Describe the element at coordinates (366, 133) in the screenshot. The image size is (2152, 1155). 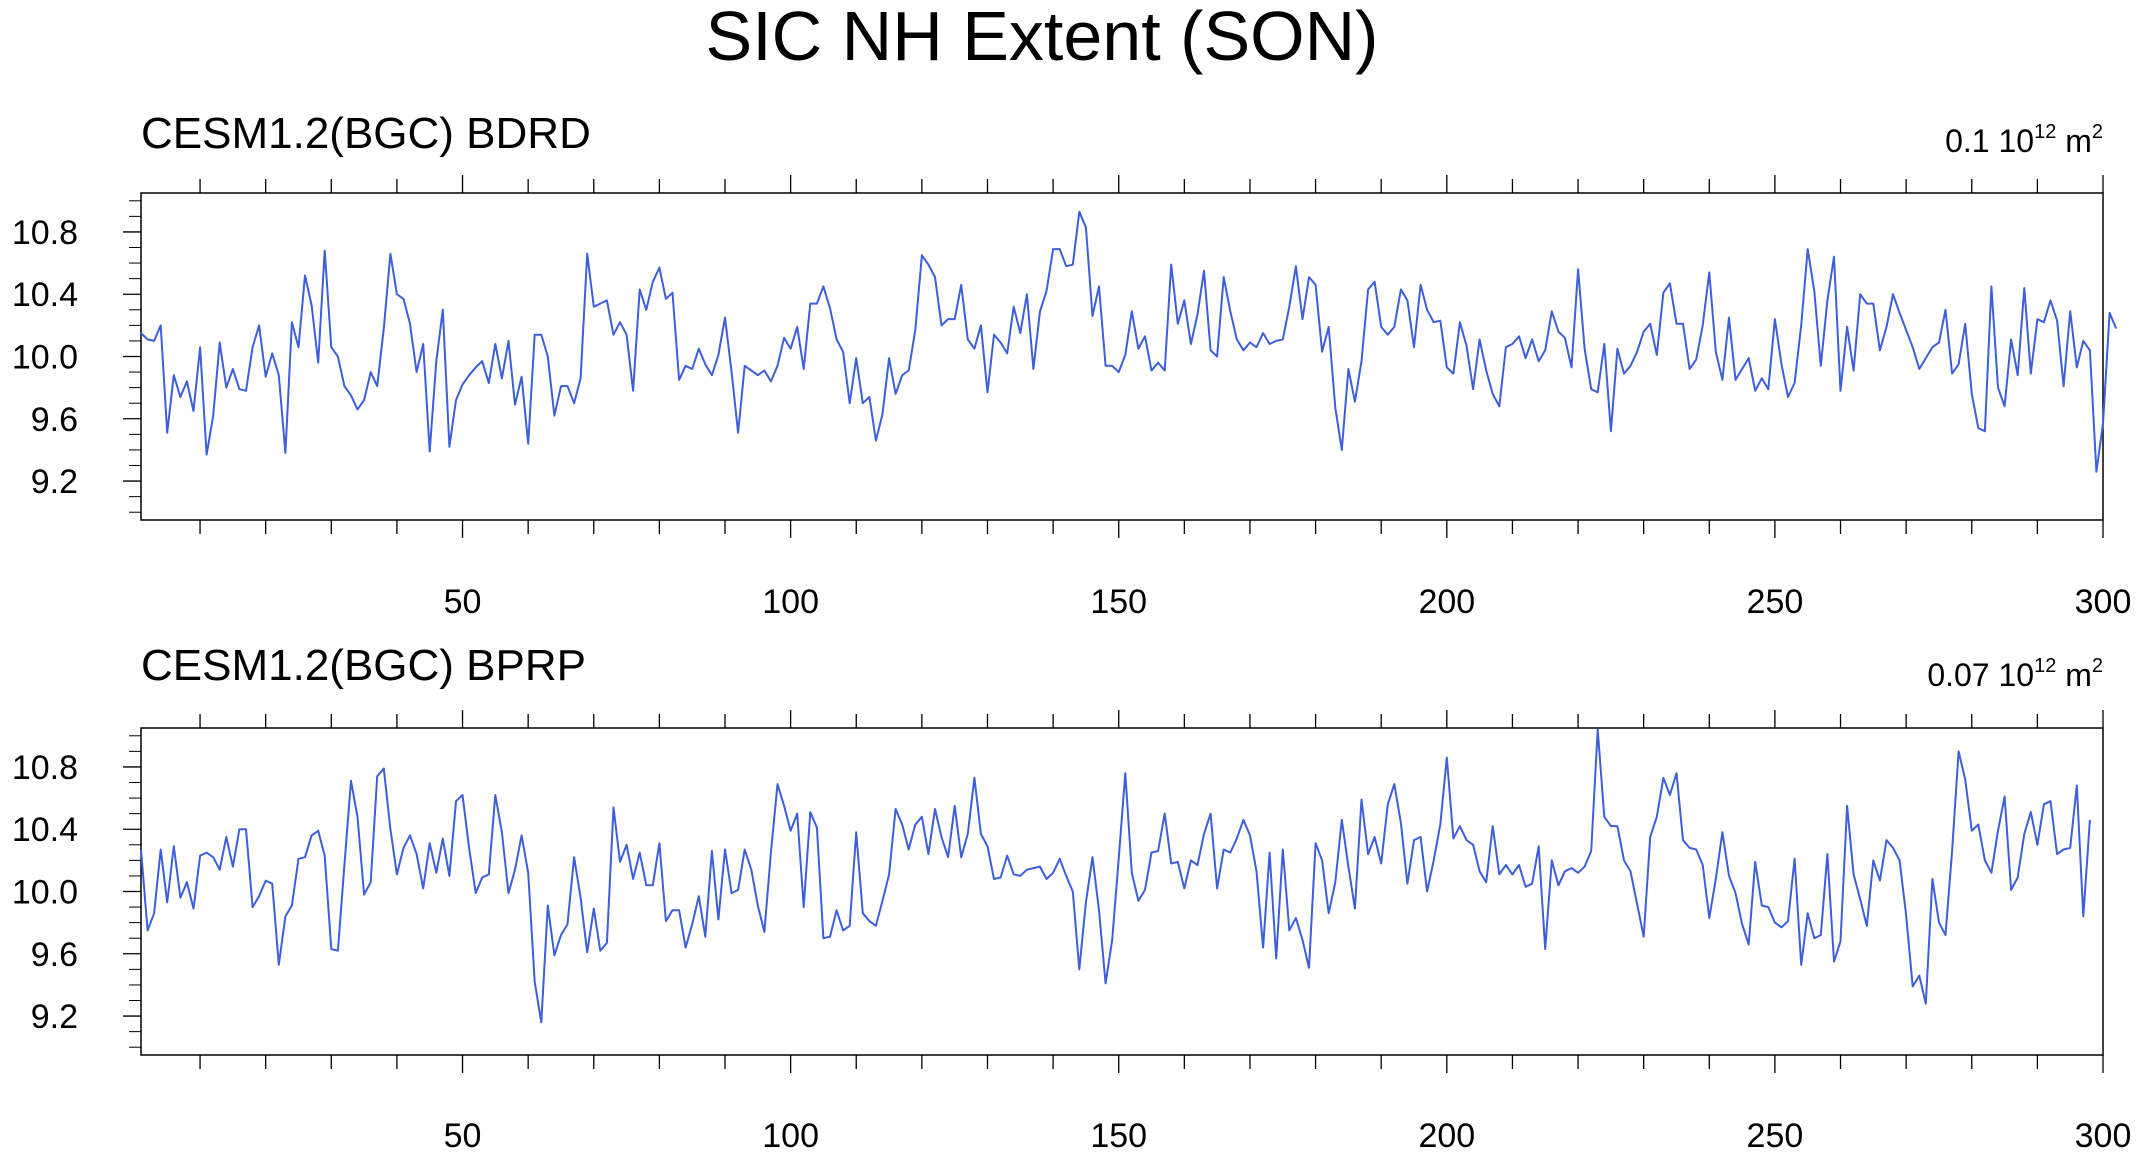
I see `panel-title: CESM1.2(BGC) BDRD` at that location.